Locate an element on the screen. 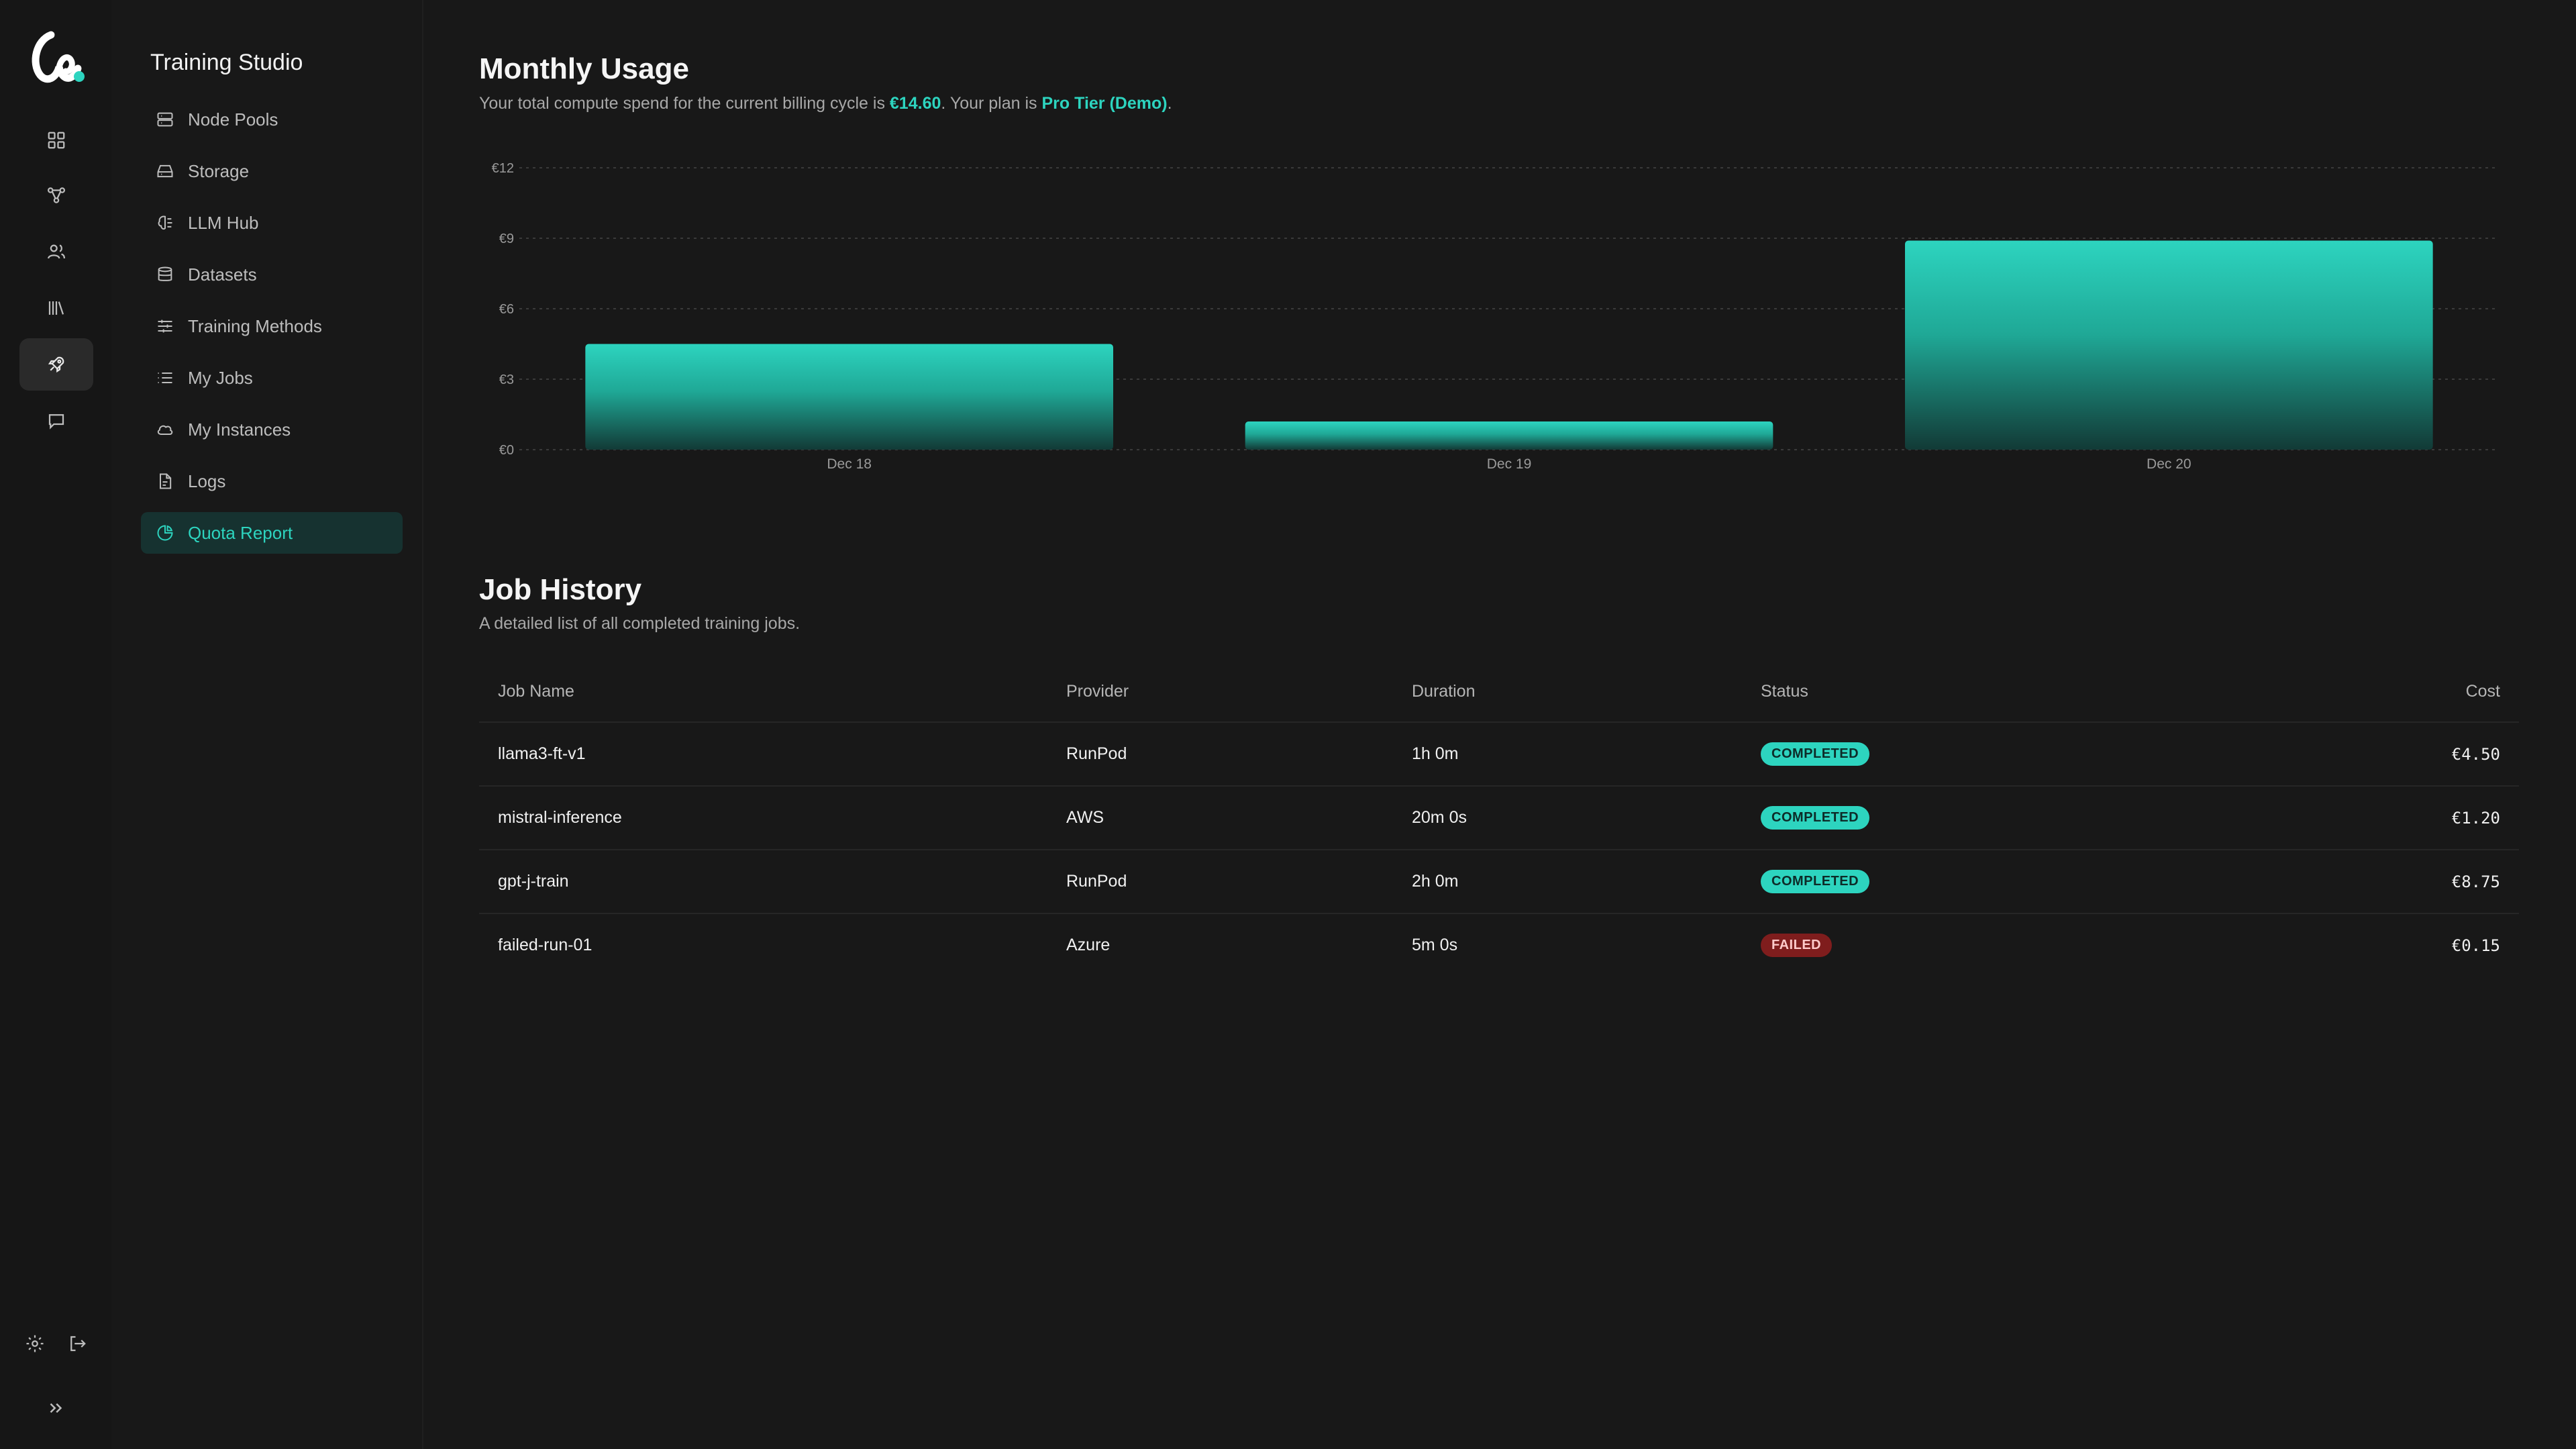 Image resolution: width=2576 pixels, height=1449 pixels. drive-icon is located at coordinates (165, 171).